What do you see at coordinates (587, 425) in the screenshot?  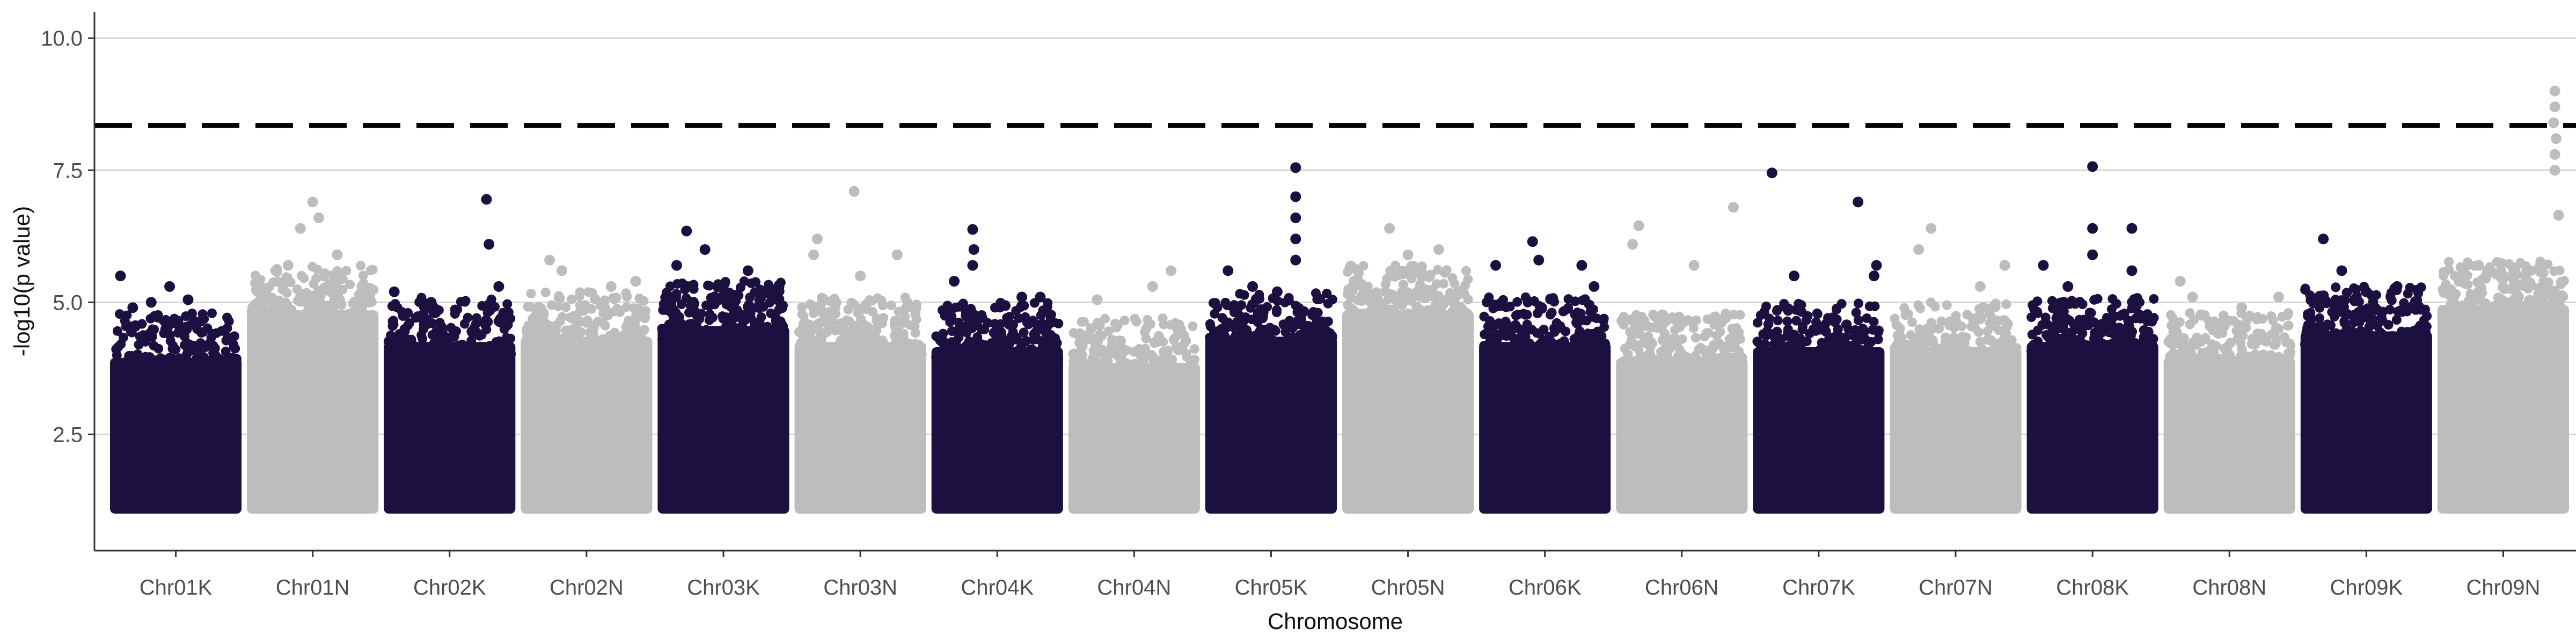 I see `point-band-Chr02N` at bounding box center [587, 425].